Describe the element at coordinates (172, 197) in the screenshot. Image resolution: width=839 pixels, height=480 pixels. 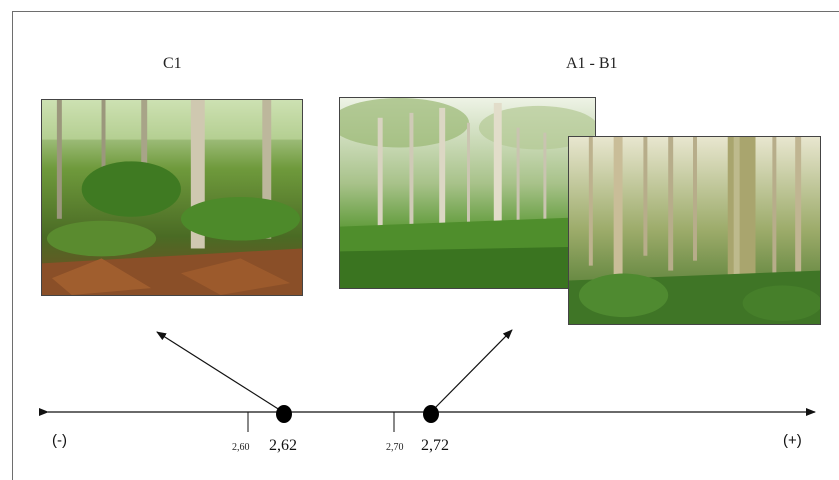
I see `forest-understory-photo` at that location.